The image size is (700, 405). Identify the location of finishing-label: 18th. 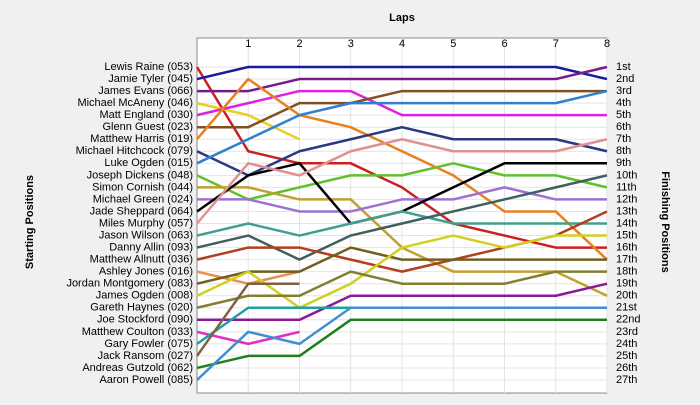
(626, 272).